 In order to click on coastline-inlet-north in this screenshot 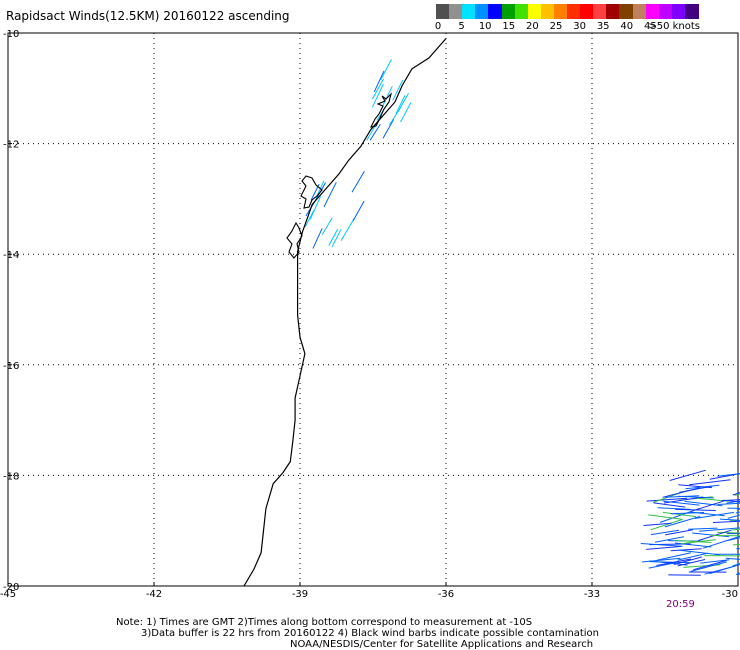, I will do `click(381, 110)`.